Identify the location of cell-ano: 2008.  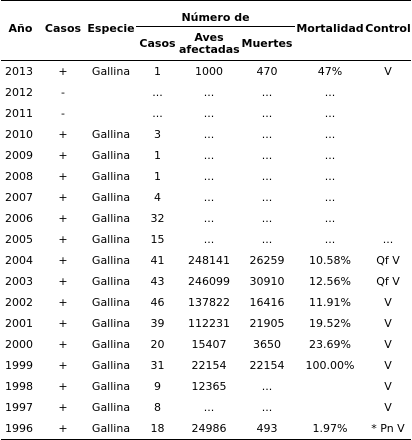
(19, 176).